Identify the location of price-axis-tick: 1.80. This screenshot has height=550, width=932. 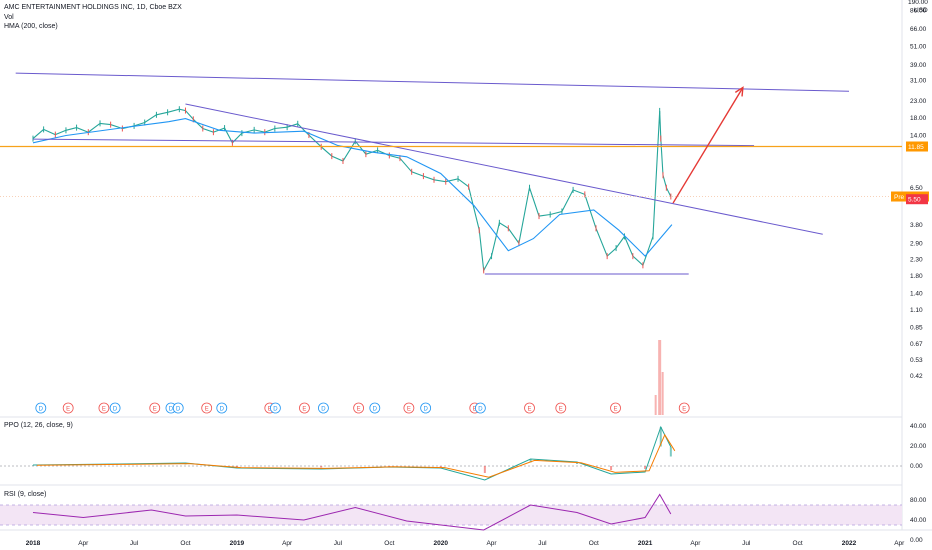
(916, 276).